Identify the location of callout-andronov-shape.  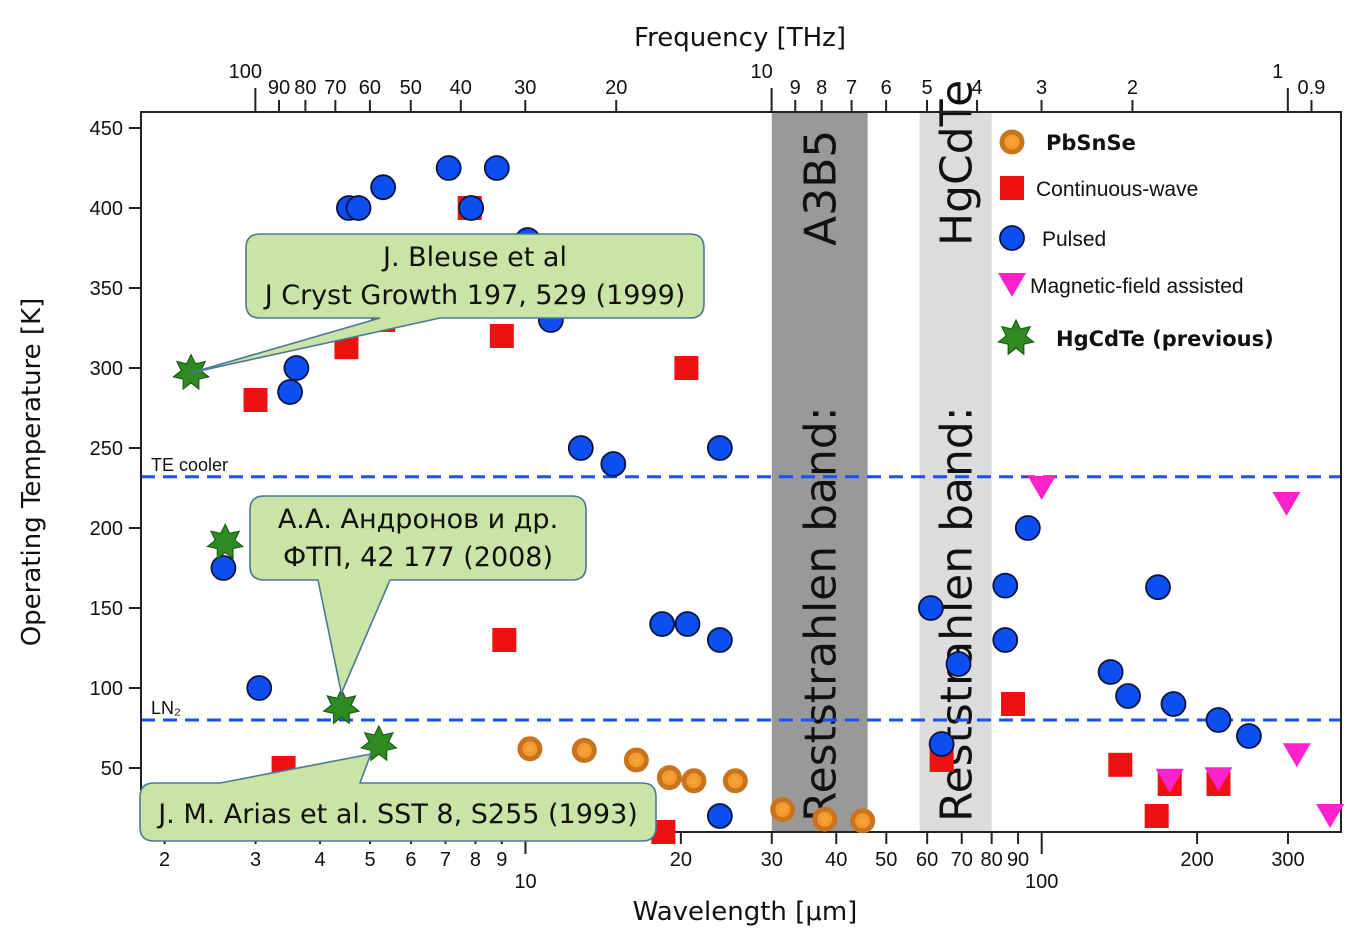
(418, 595).